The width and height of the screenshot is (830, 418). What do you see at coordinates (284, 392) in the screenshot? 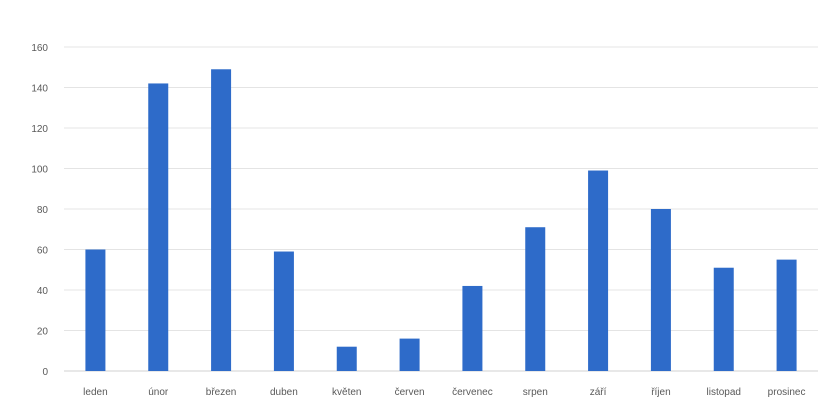
I see `x-tick-label: duben` at bounding box center [284, 392].